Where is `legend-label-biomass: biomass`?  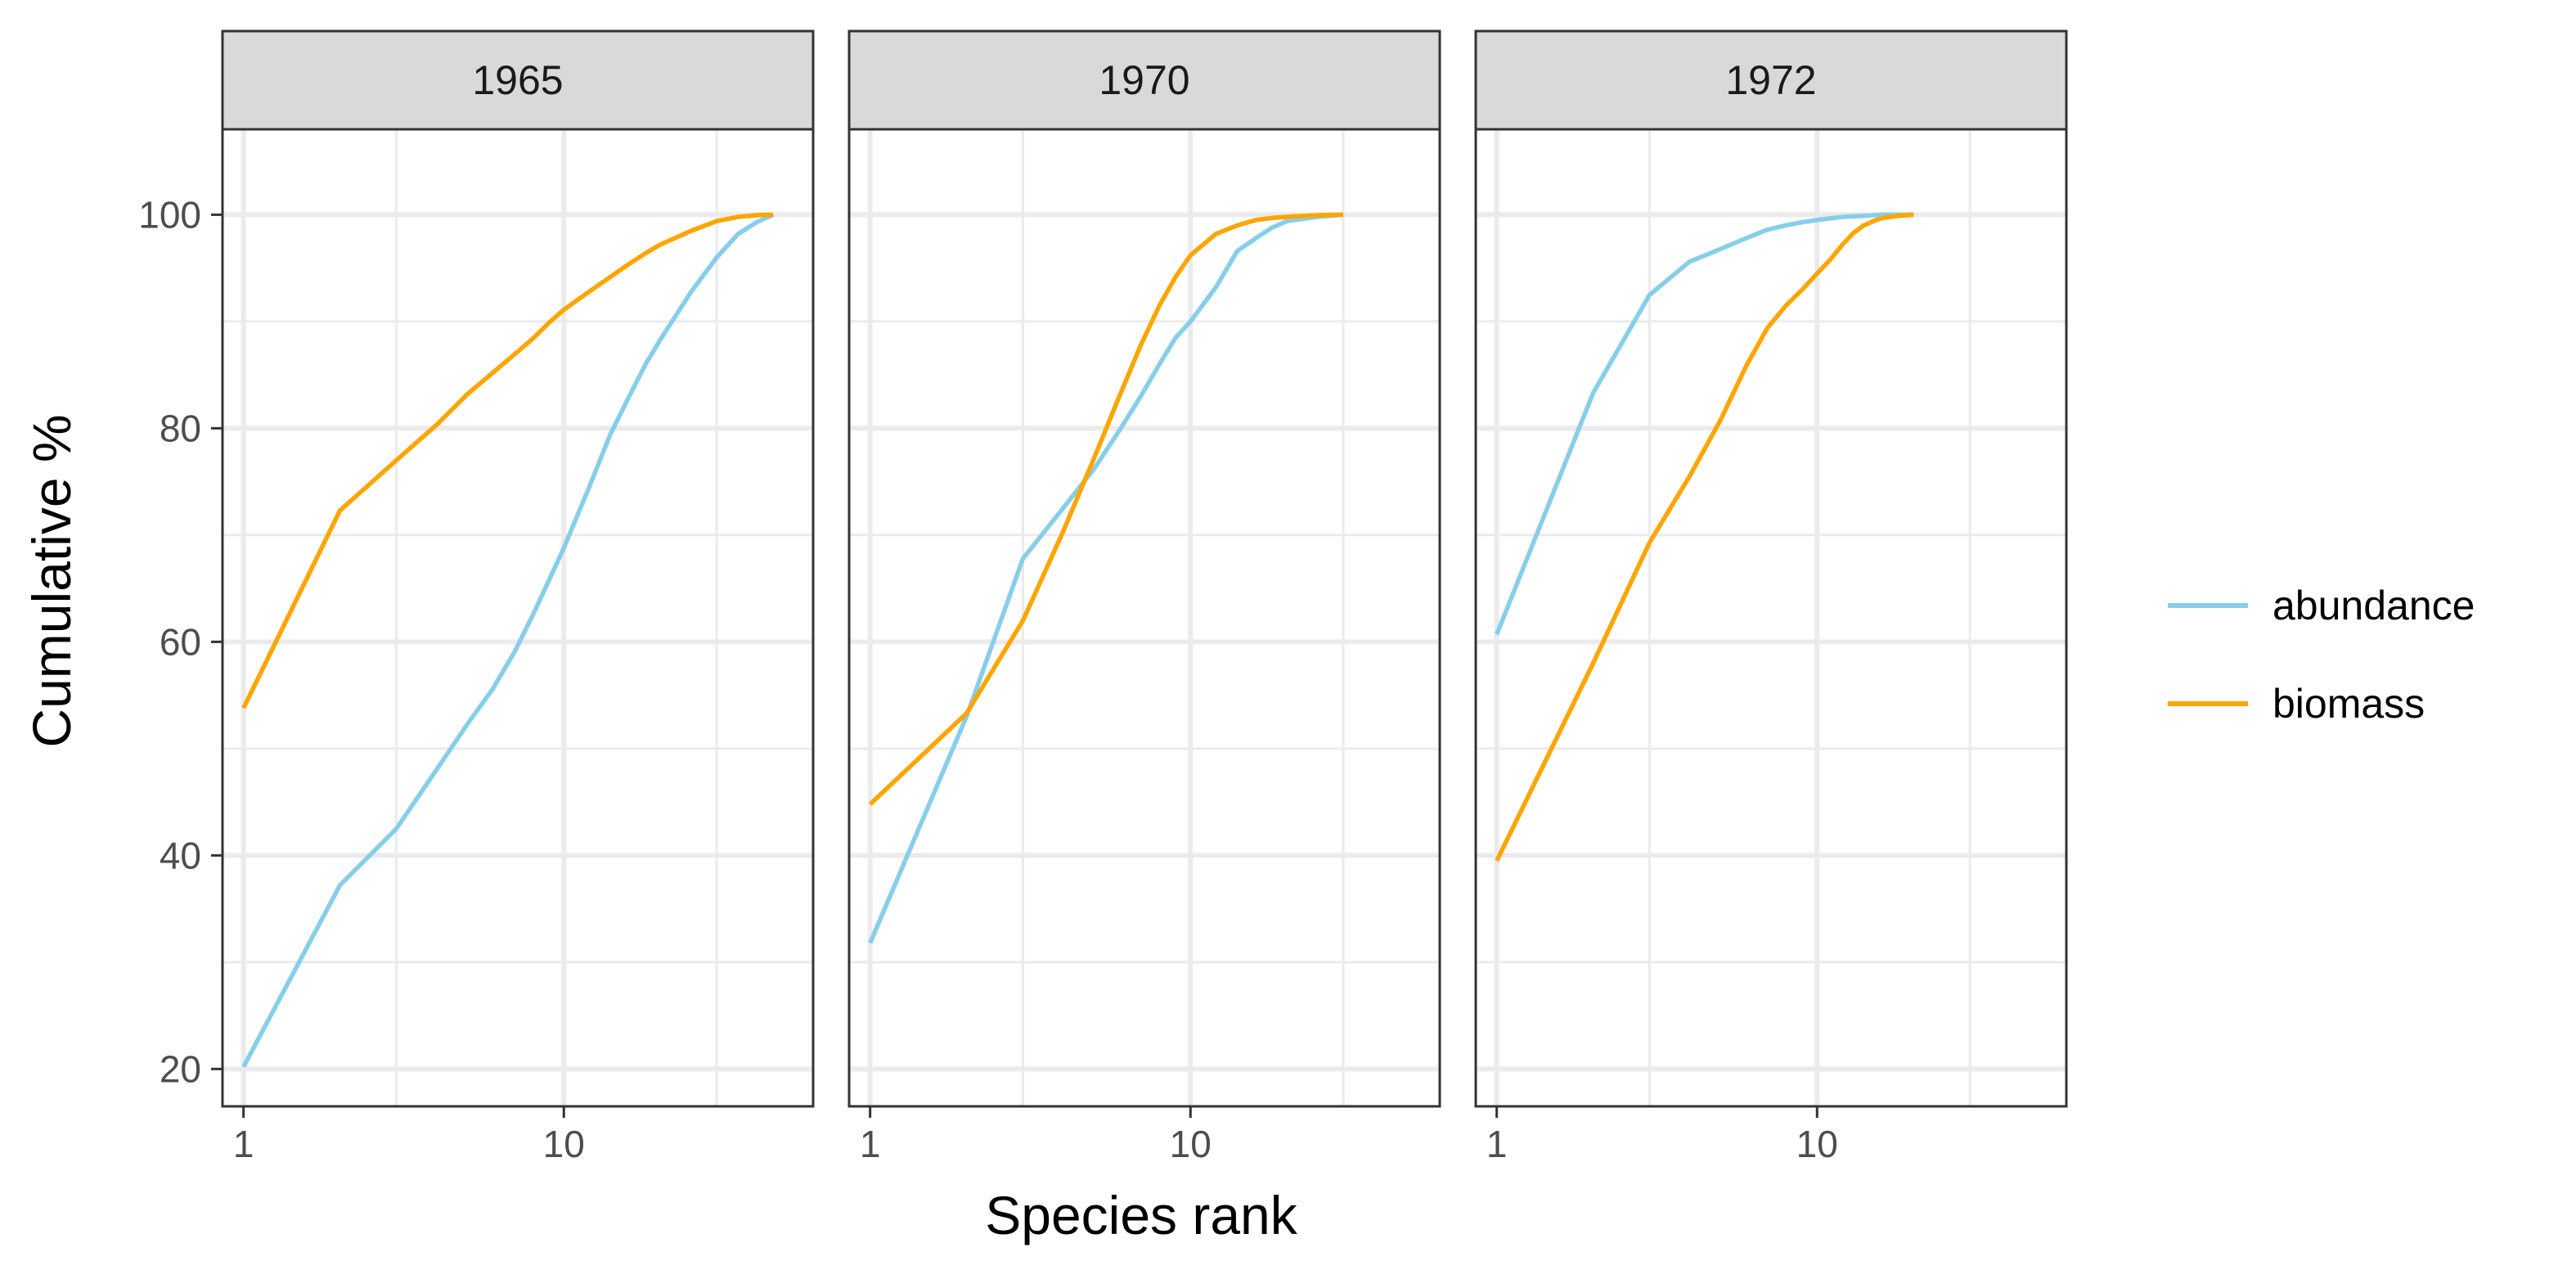
legend-label-biomass: biomass is located at coordinates (2349, 704).